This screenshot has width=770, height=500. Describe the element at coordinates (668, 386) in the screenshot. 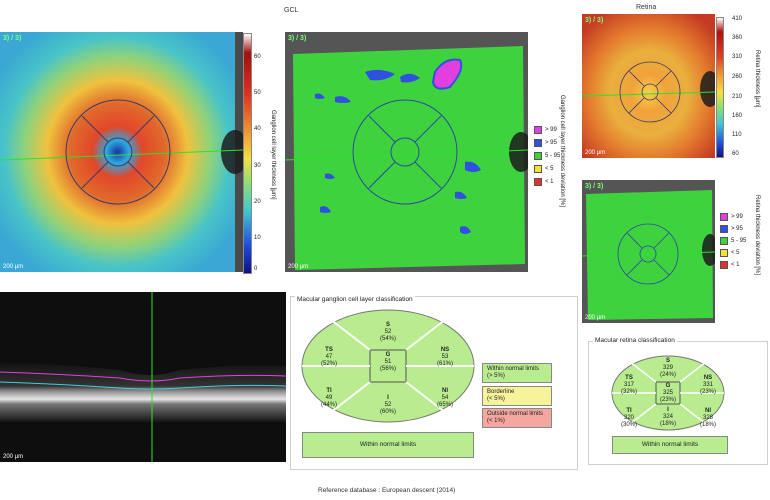

I see `retina-sector-g-name: G` at that location.